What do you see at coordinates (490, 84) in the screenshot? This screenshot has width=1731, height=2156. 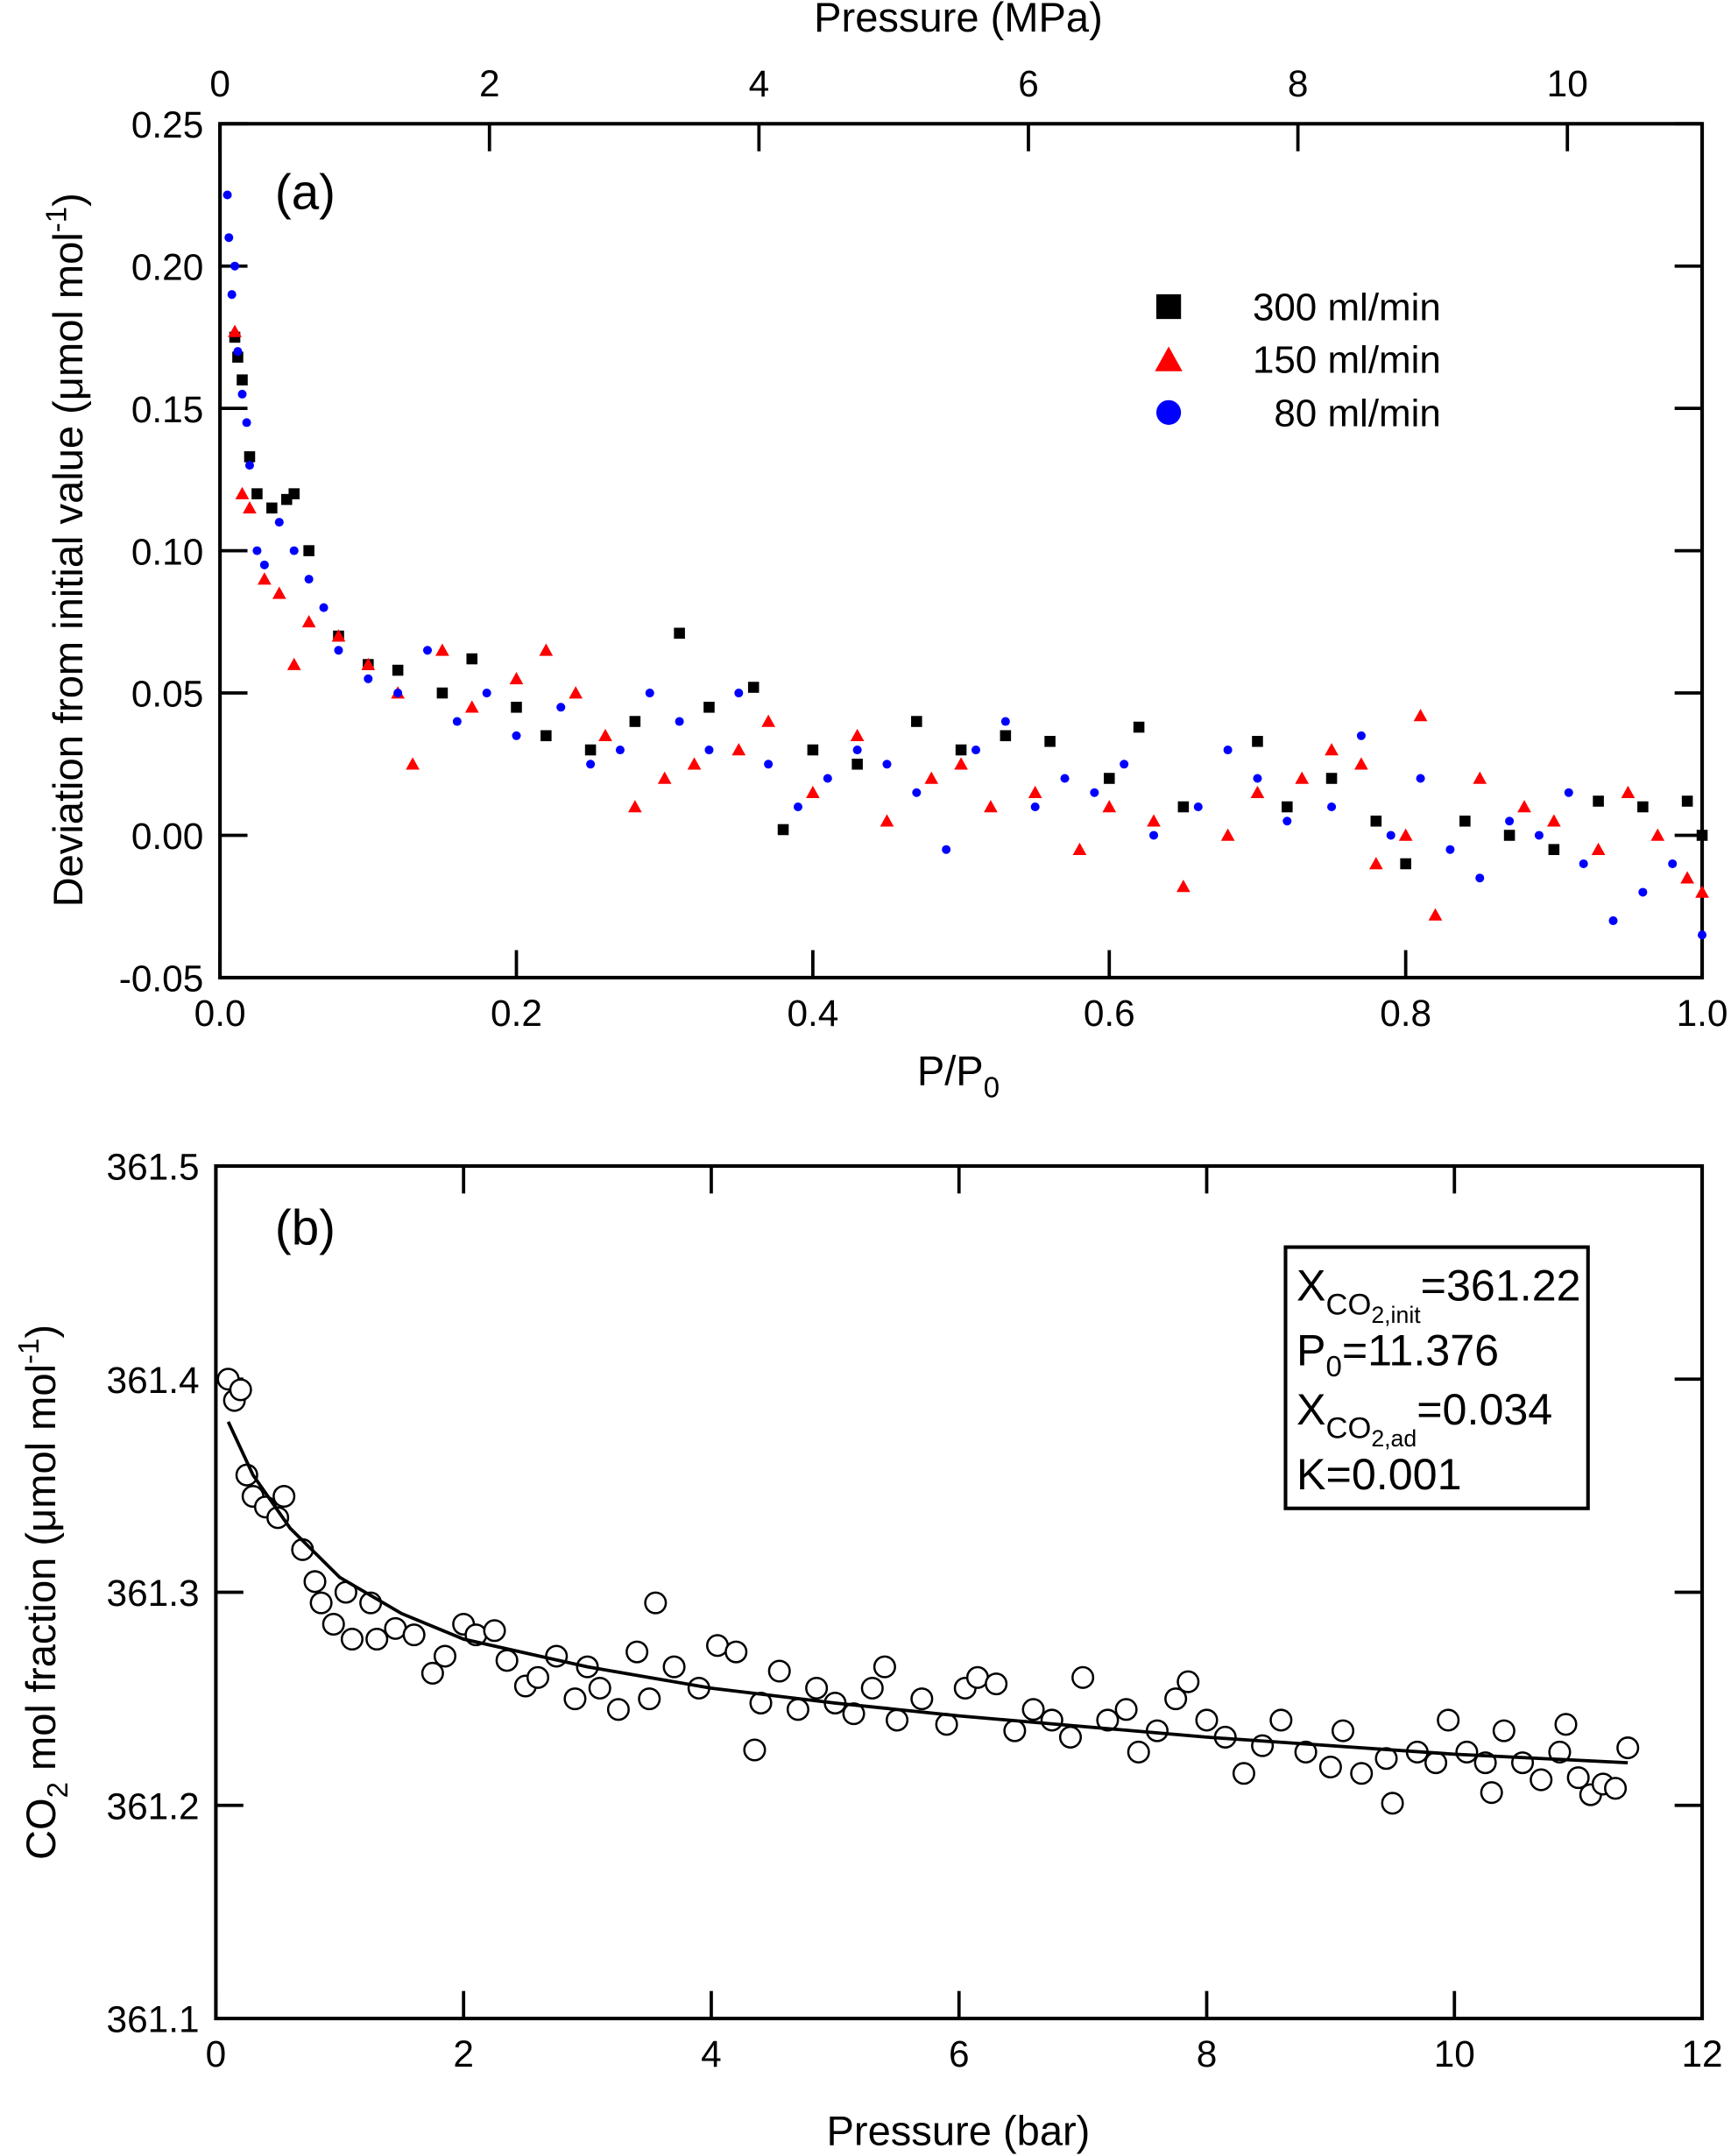 I see `x2-tick-label: 2` at bounding box center [490, 84].